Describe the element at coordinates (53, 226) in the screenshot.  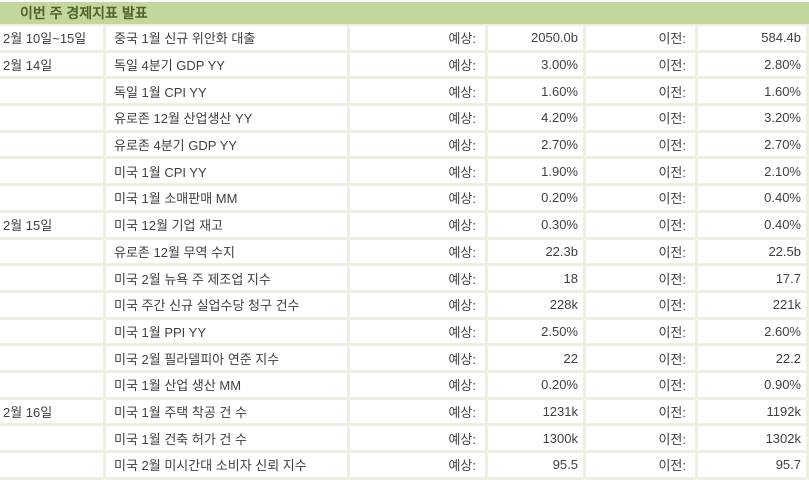
I see `date-cell: 2월 15일` at that location.